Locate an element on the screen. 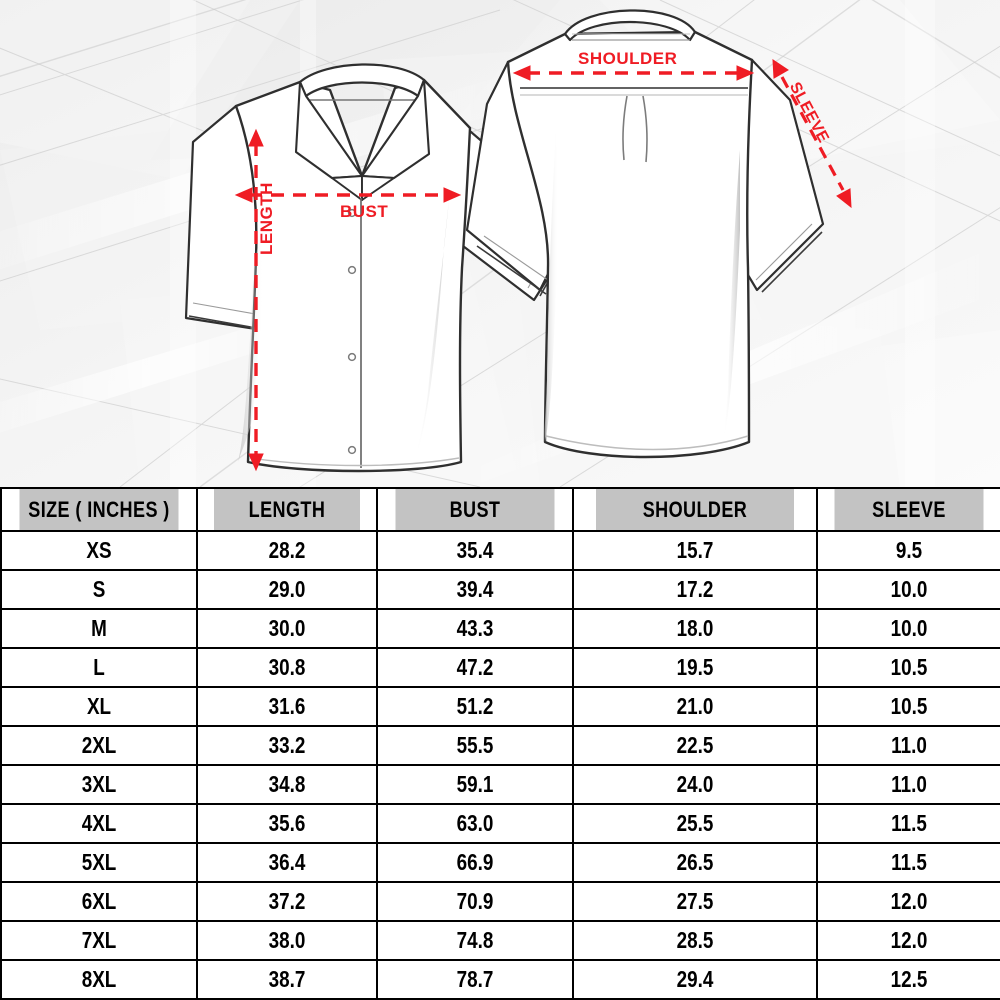  table-row: 5XL 36.4 66.9 26.5 11.5 is located at coordinates (500, 862).